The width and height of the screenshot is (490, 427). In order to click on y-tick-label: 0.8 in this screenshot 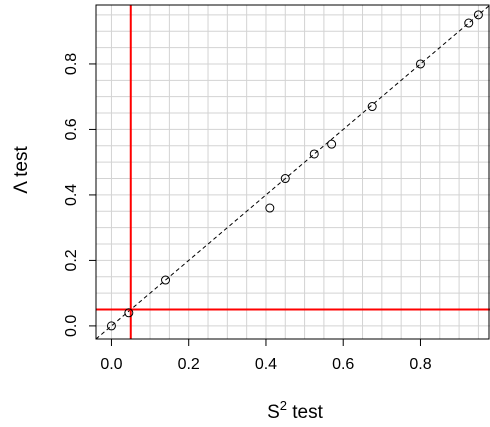, I will do `click(71, 64)`.